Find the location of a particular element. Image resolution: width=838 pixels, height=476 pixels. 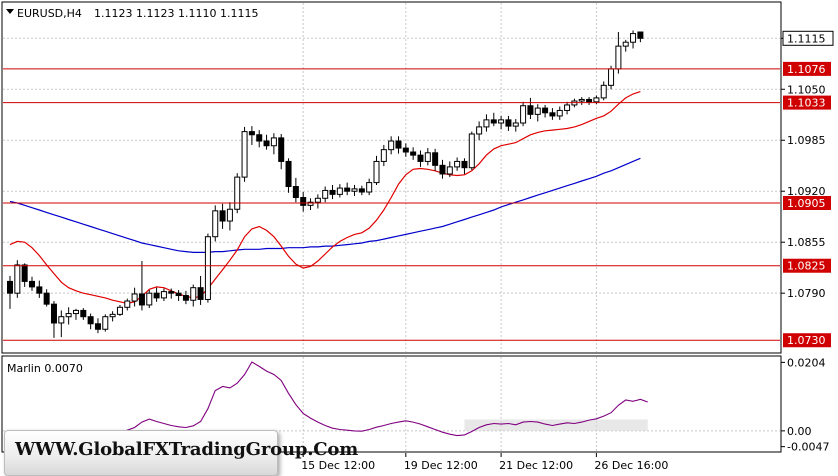

price-tick-label: 1.0790 is located at coordinates (806, 293).